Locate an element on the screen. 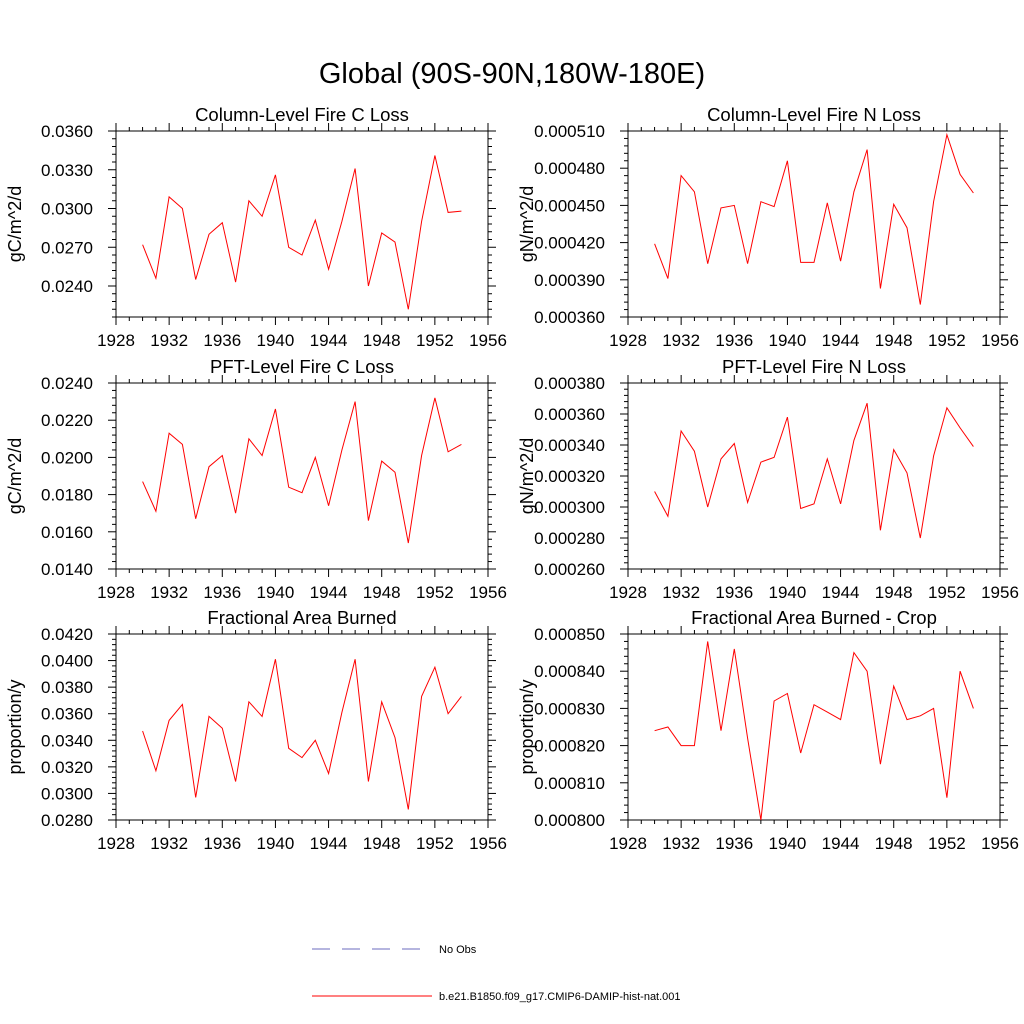 This screenshot has width=1024, height=1024. y-tick-label: 0.0420 is located at coordinates (67, 634).